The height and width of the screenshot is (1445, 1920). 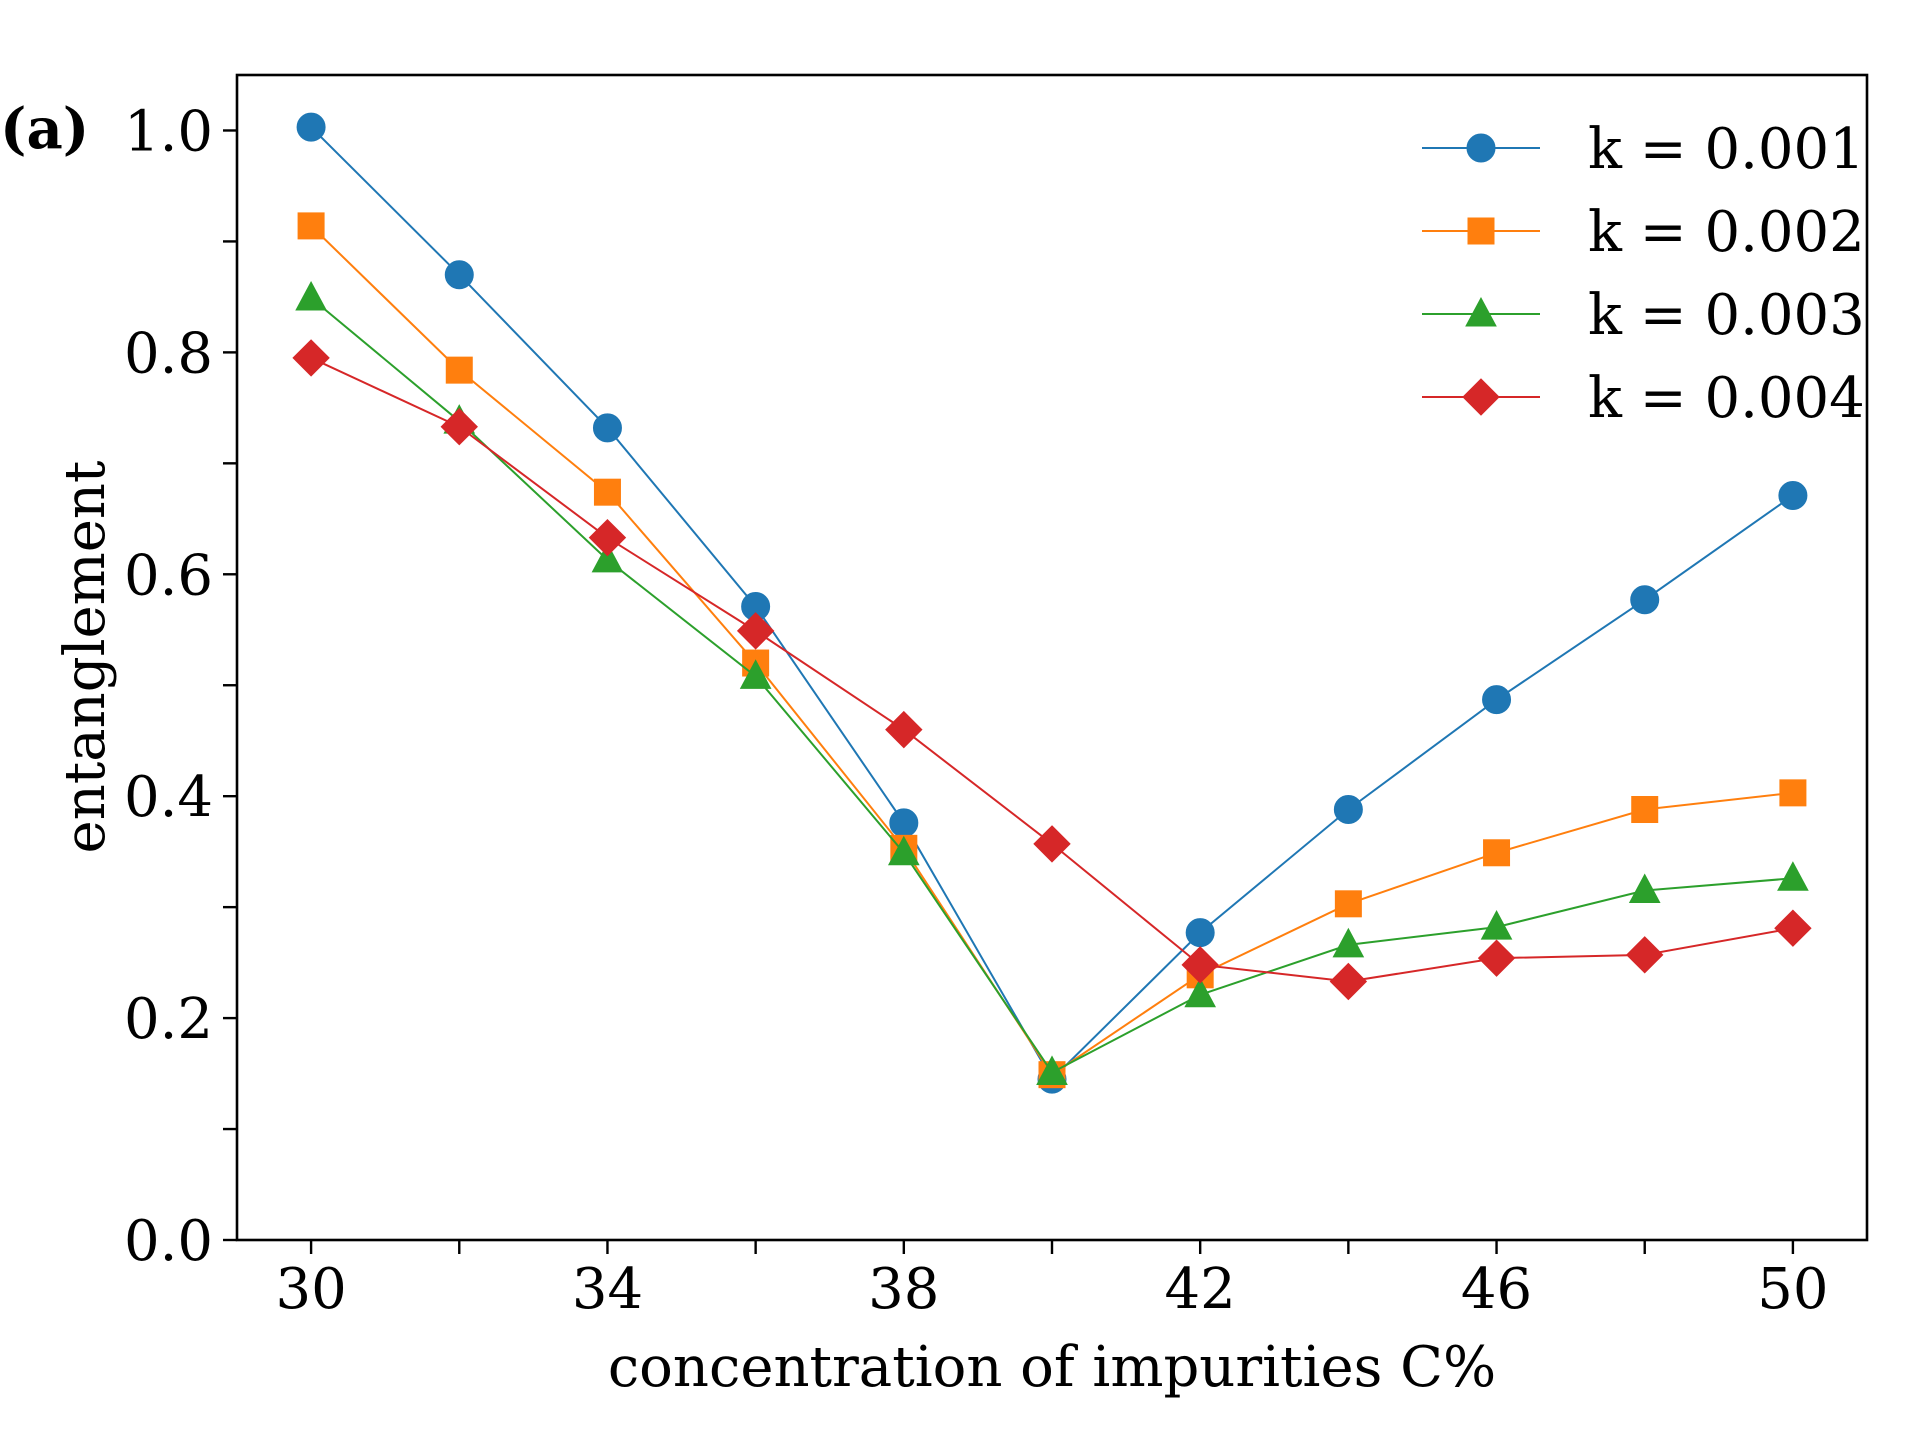 I want to click on legend-entry: k = 0.002, so click(x=1643, y=232).